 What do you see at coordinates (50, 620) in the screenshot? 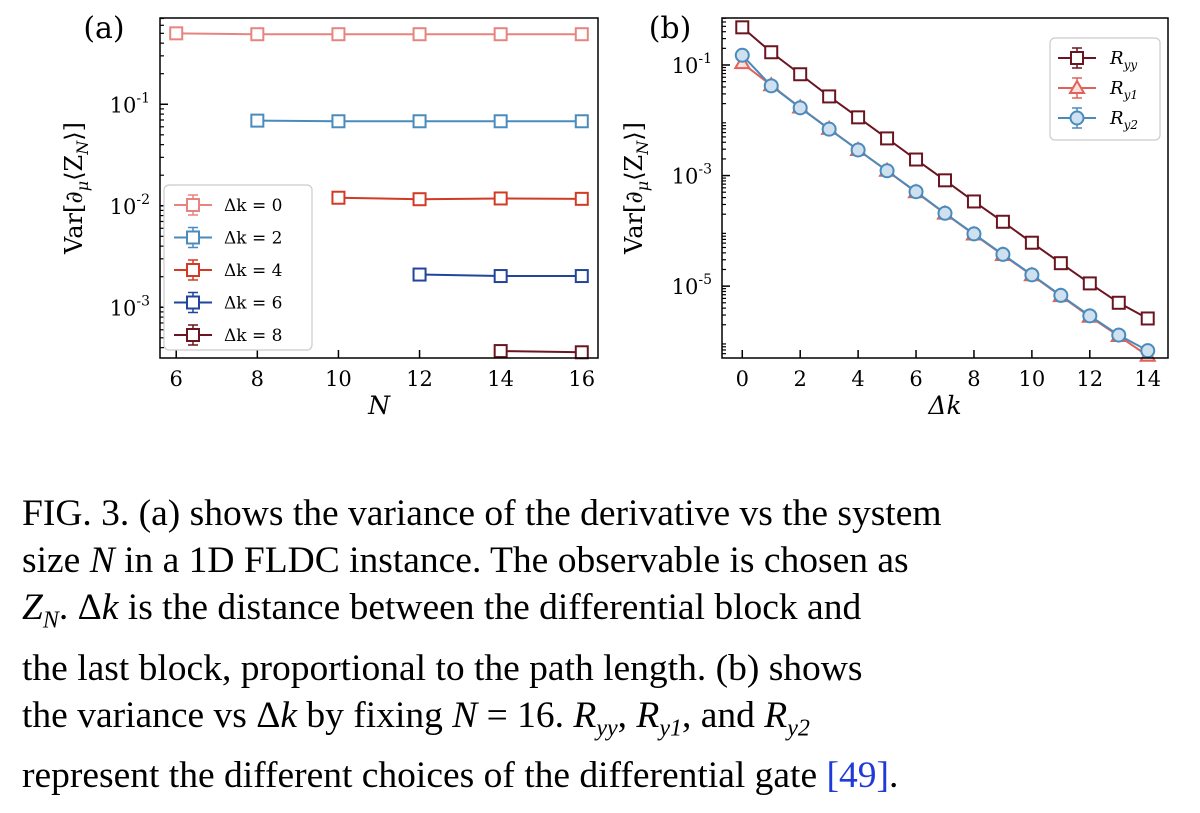
I see `caption-subscript: N` at bounding box center [50, 620].